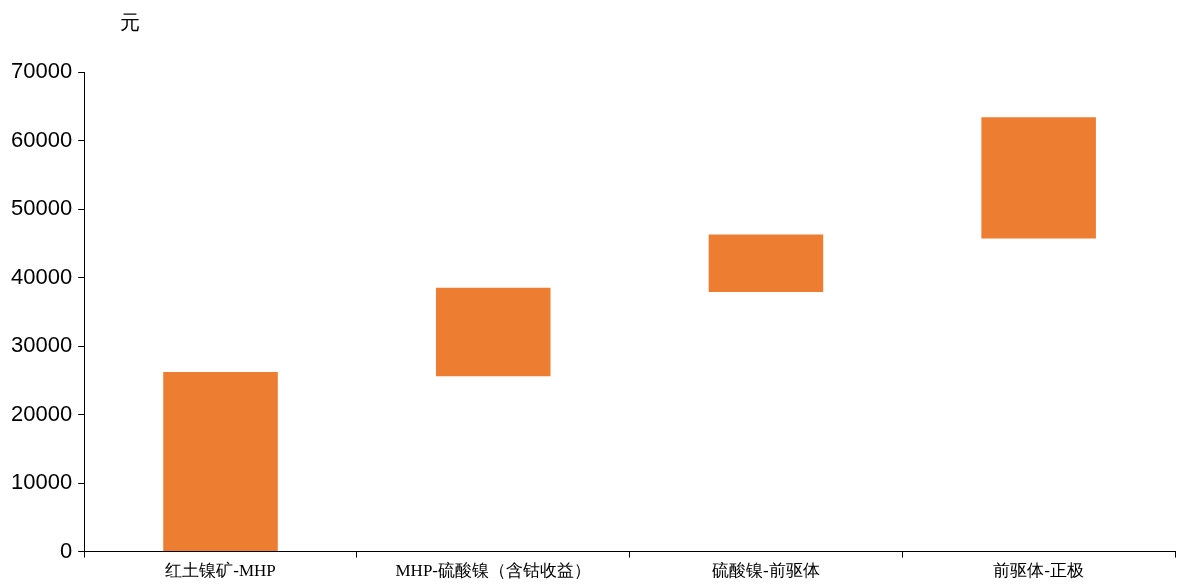 The width and height of the screenshot is (1178, 586). Describe the element at coordinates (1038, 571) in the screenshot. I see `x-tick-label: 前驱体-正极` at that location.